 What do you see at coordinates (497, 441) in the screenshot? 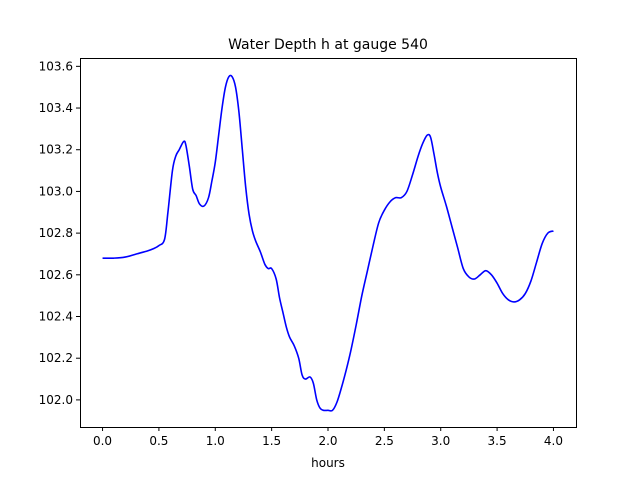
I see `x-tick-label: 3.5` at bounding box center [497, 441].